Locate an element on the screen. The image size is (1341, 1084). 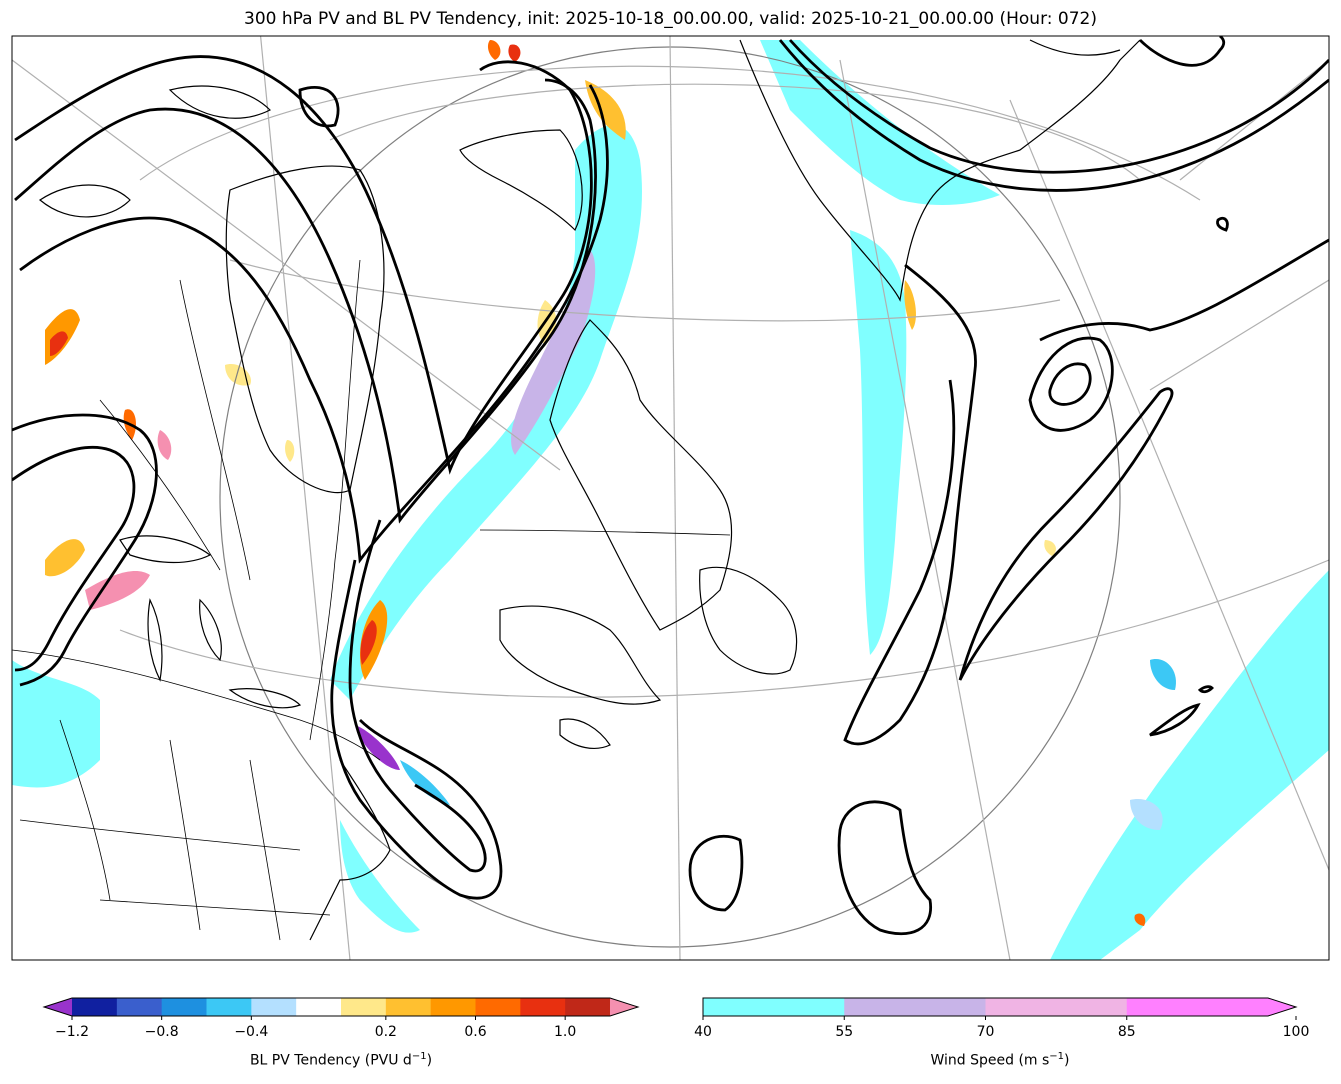
colorbar-tick-label: 1.0 is located at coordinates (565, 1032).